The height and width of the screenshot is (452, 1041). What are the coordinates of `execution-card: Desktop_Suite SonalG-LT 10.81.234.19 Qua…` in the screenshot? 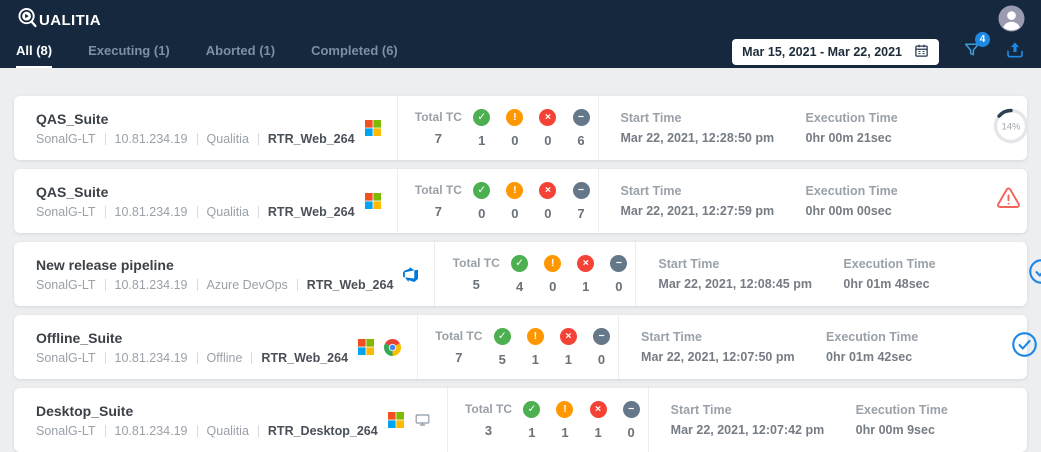 It's located at (520, 420).